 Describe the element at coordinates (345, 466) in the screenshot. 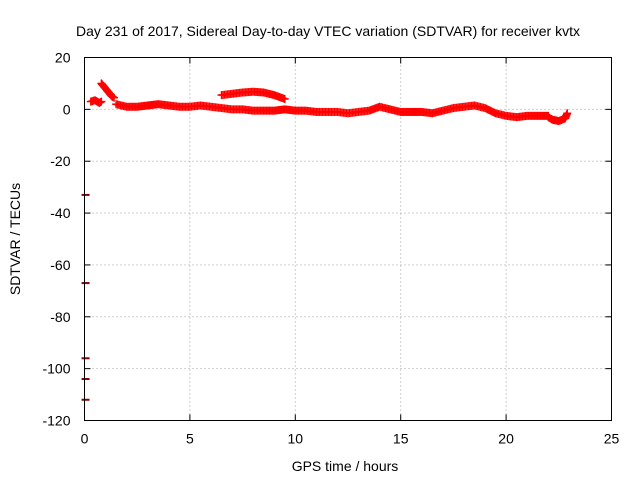

I see `x-axis-label: GPS time / hours` at that location.